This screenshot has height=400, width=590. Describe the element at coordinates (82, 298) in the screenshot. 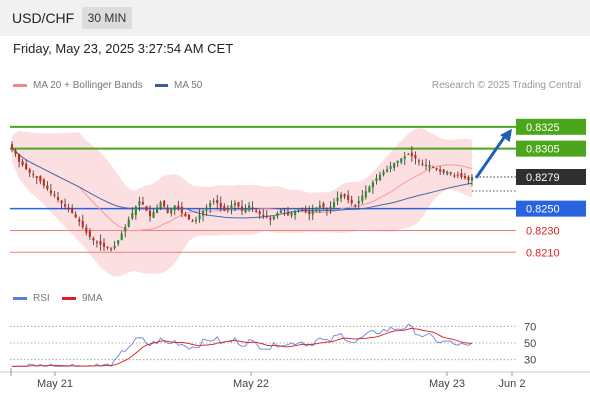

I see `legend-rsi-ma: 9MA` at that location.